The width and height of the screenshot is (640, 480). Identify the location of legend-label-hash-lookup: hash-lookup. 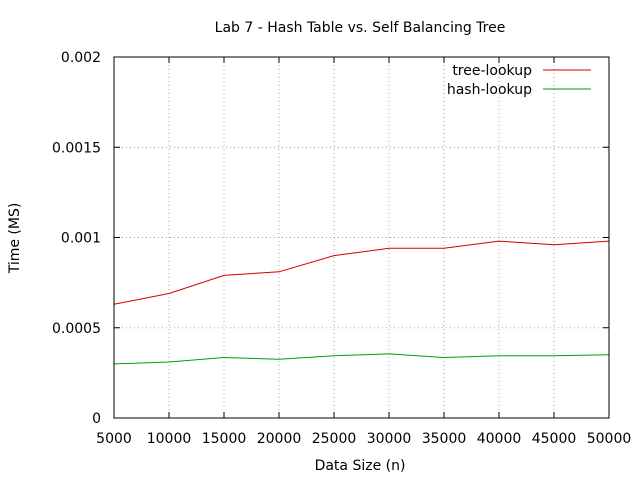
(489, 90).